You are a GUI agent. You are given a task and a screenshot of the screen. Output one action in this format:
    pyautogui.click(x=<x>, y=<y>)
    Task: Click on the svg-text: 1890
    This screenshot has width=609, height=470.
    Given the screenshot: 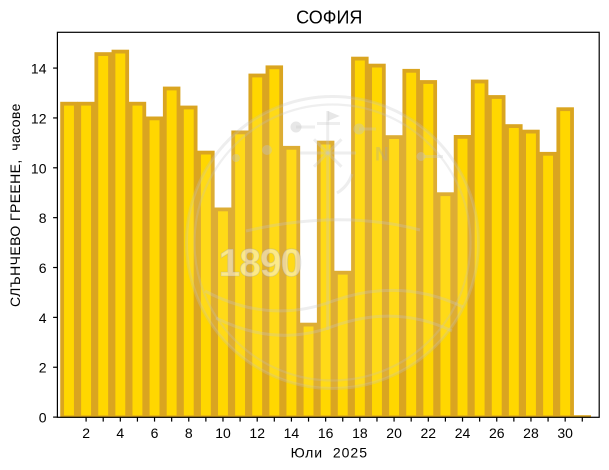 What is the action you would take?
    pyautogui.click(x=260, y=263)
    